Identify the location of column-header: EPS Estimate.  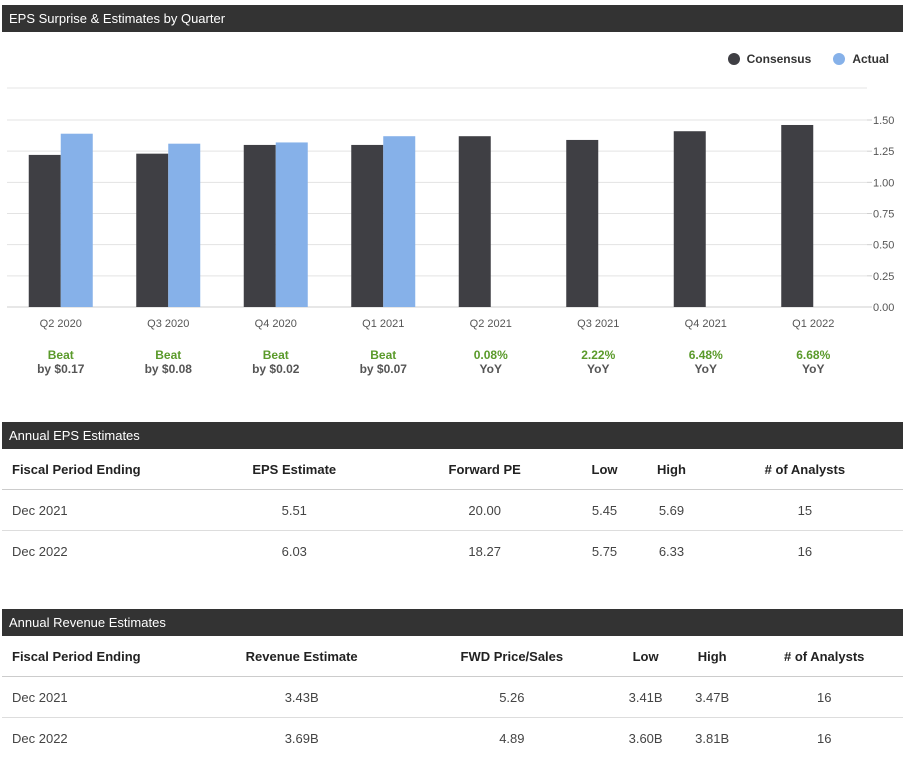
(294, 469).